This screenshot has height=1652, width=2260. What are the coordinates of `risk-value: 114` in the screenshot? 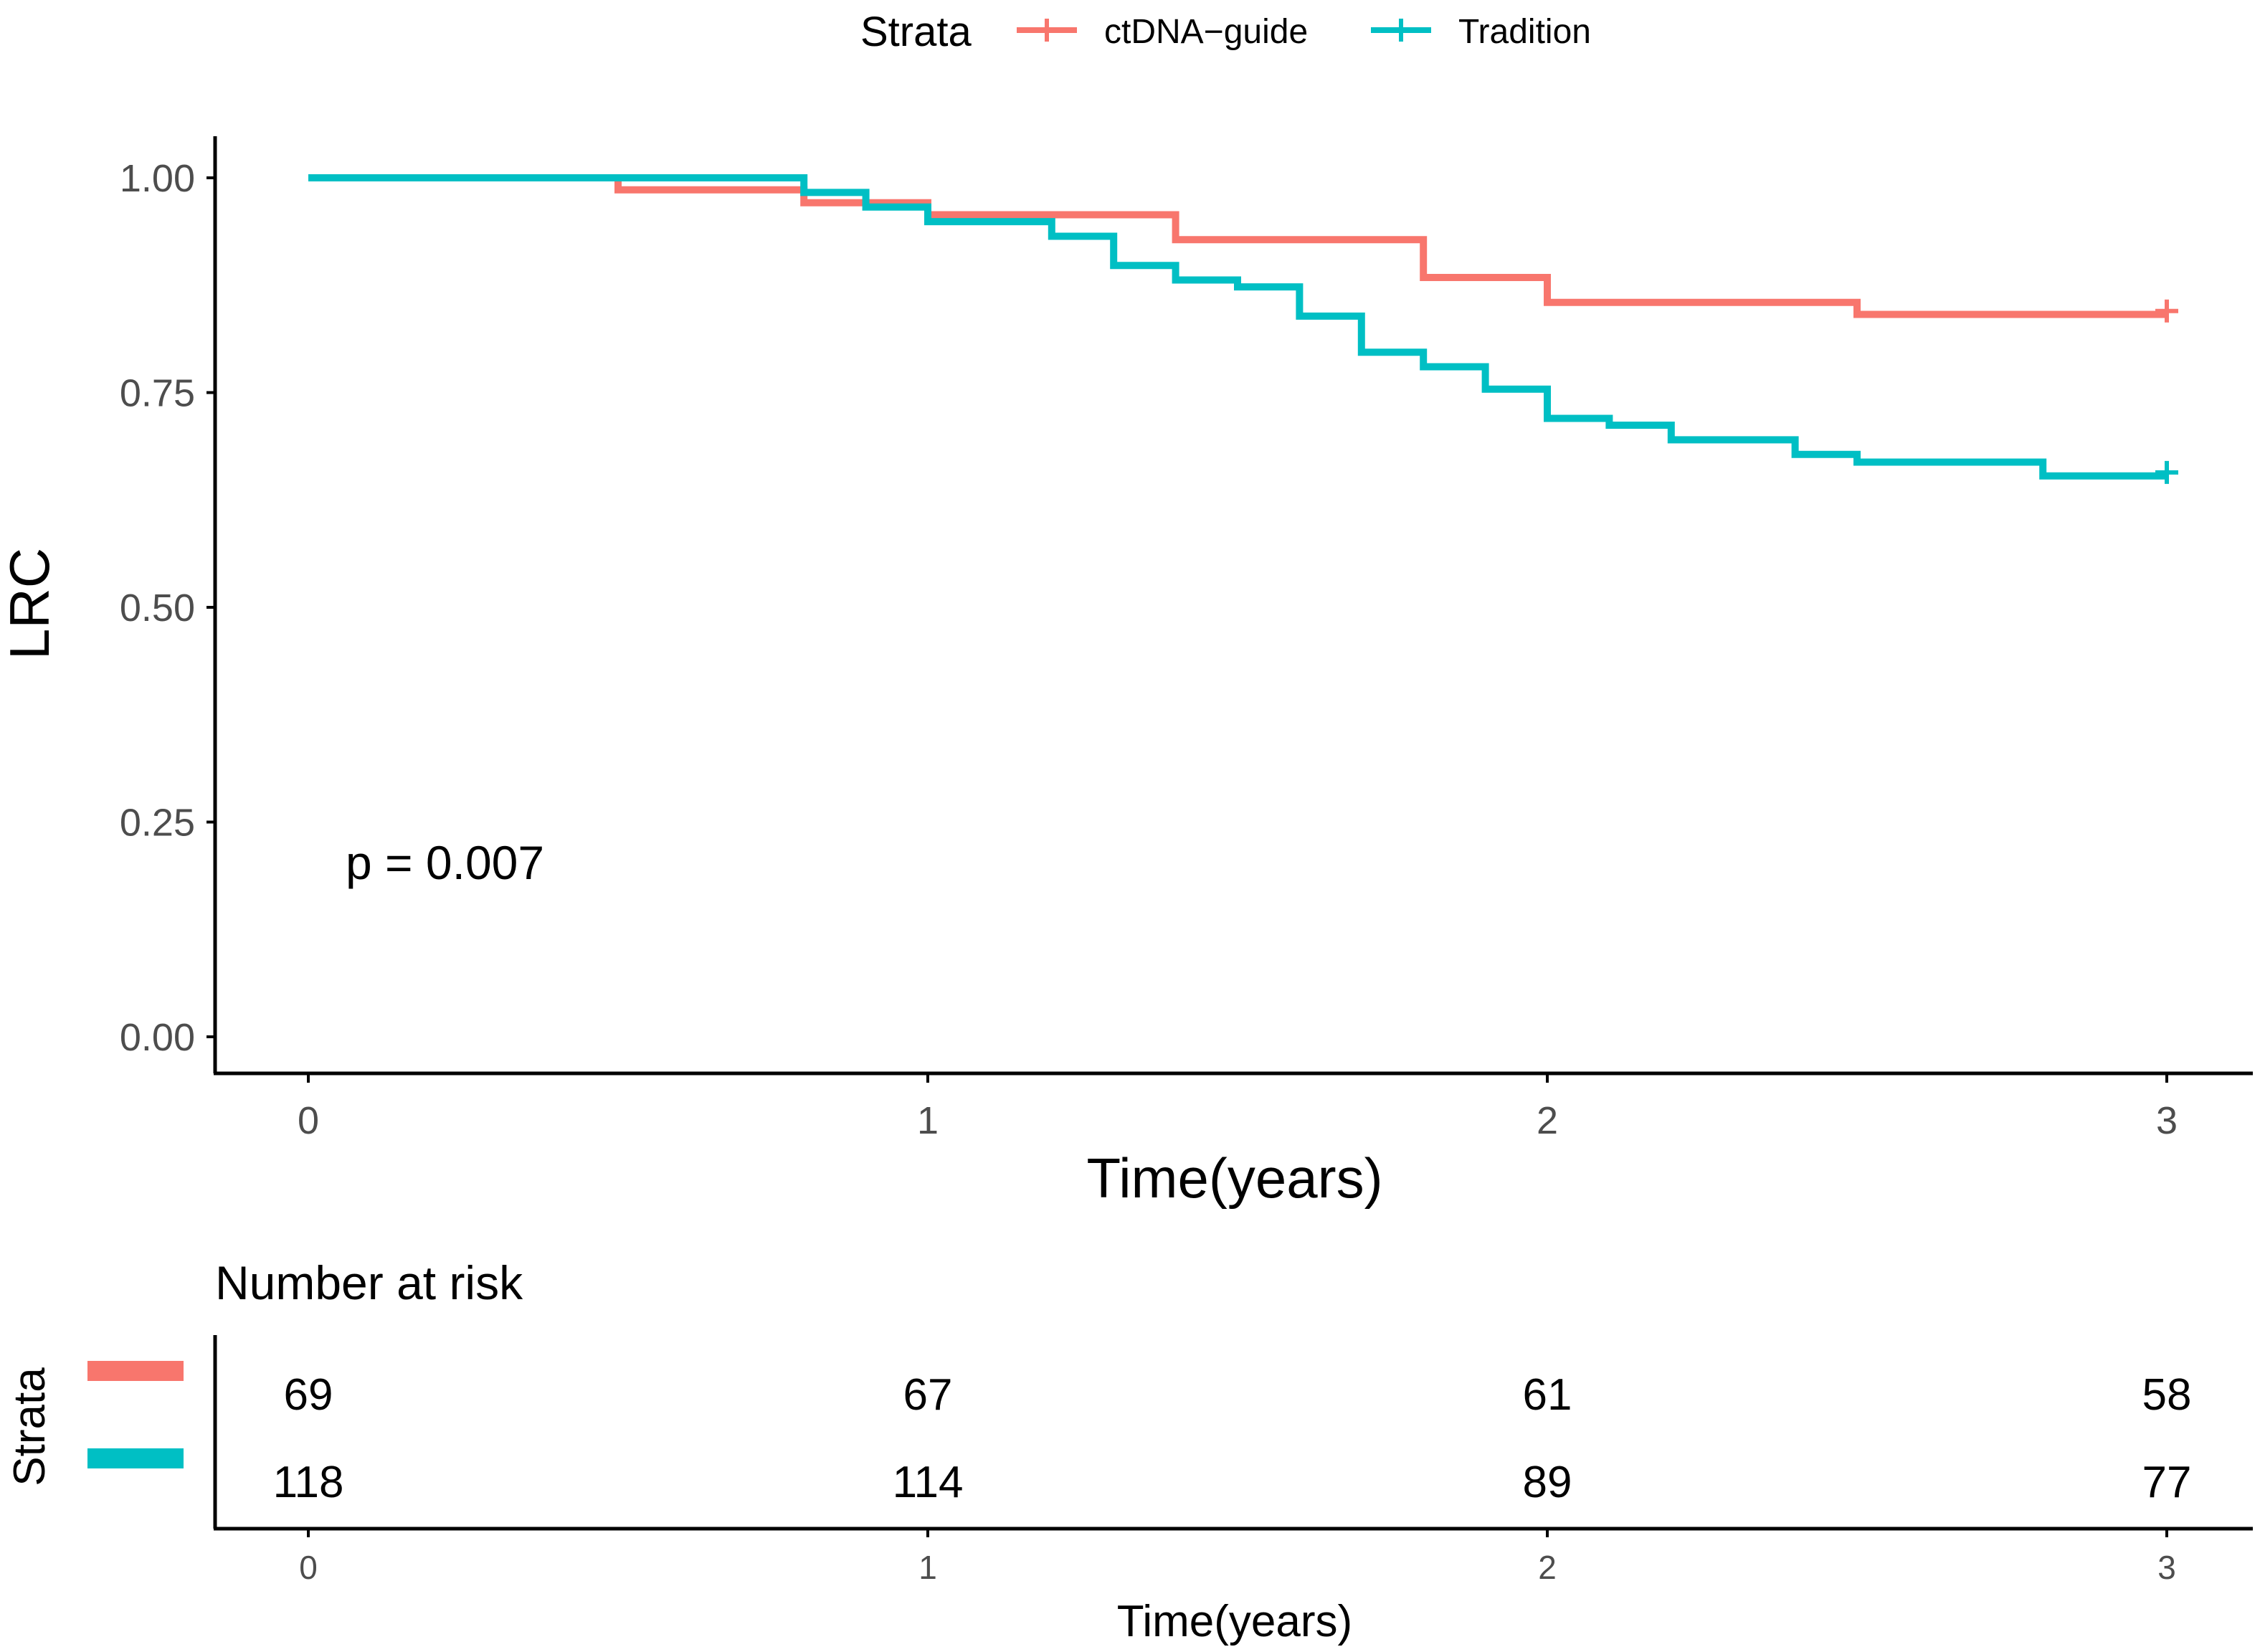 It's located at (928, 1482).